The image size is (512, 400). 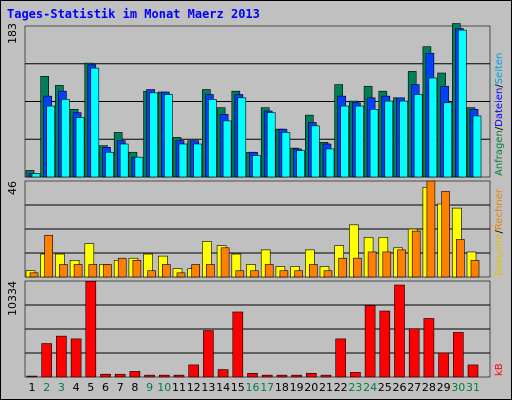 What do you see at coordinates (91, 387) in the screenshot?
I see `day-tick-label: 5` at bounding box center [91, 387].